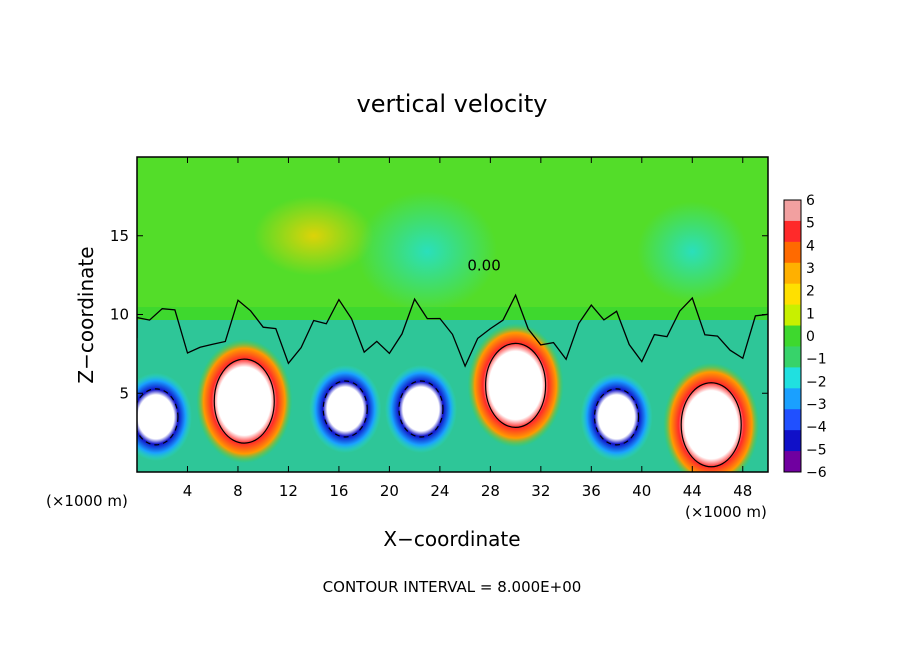 The height and width of the screenshot is (654, 904). I want to click on colorbar-tick-9: −3, so click(816, 405).